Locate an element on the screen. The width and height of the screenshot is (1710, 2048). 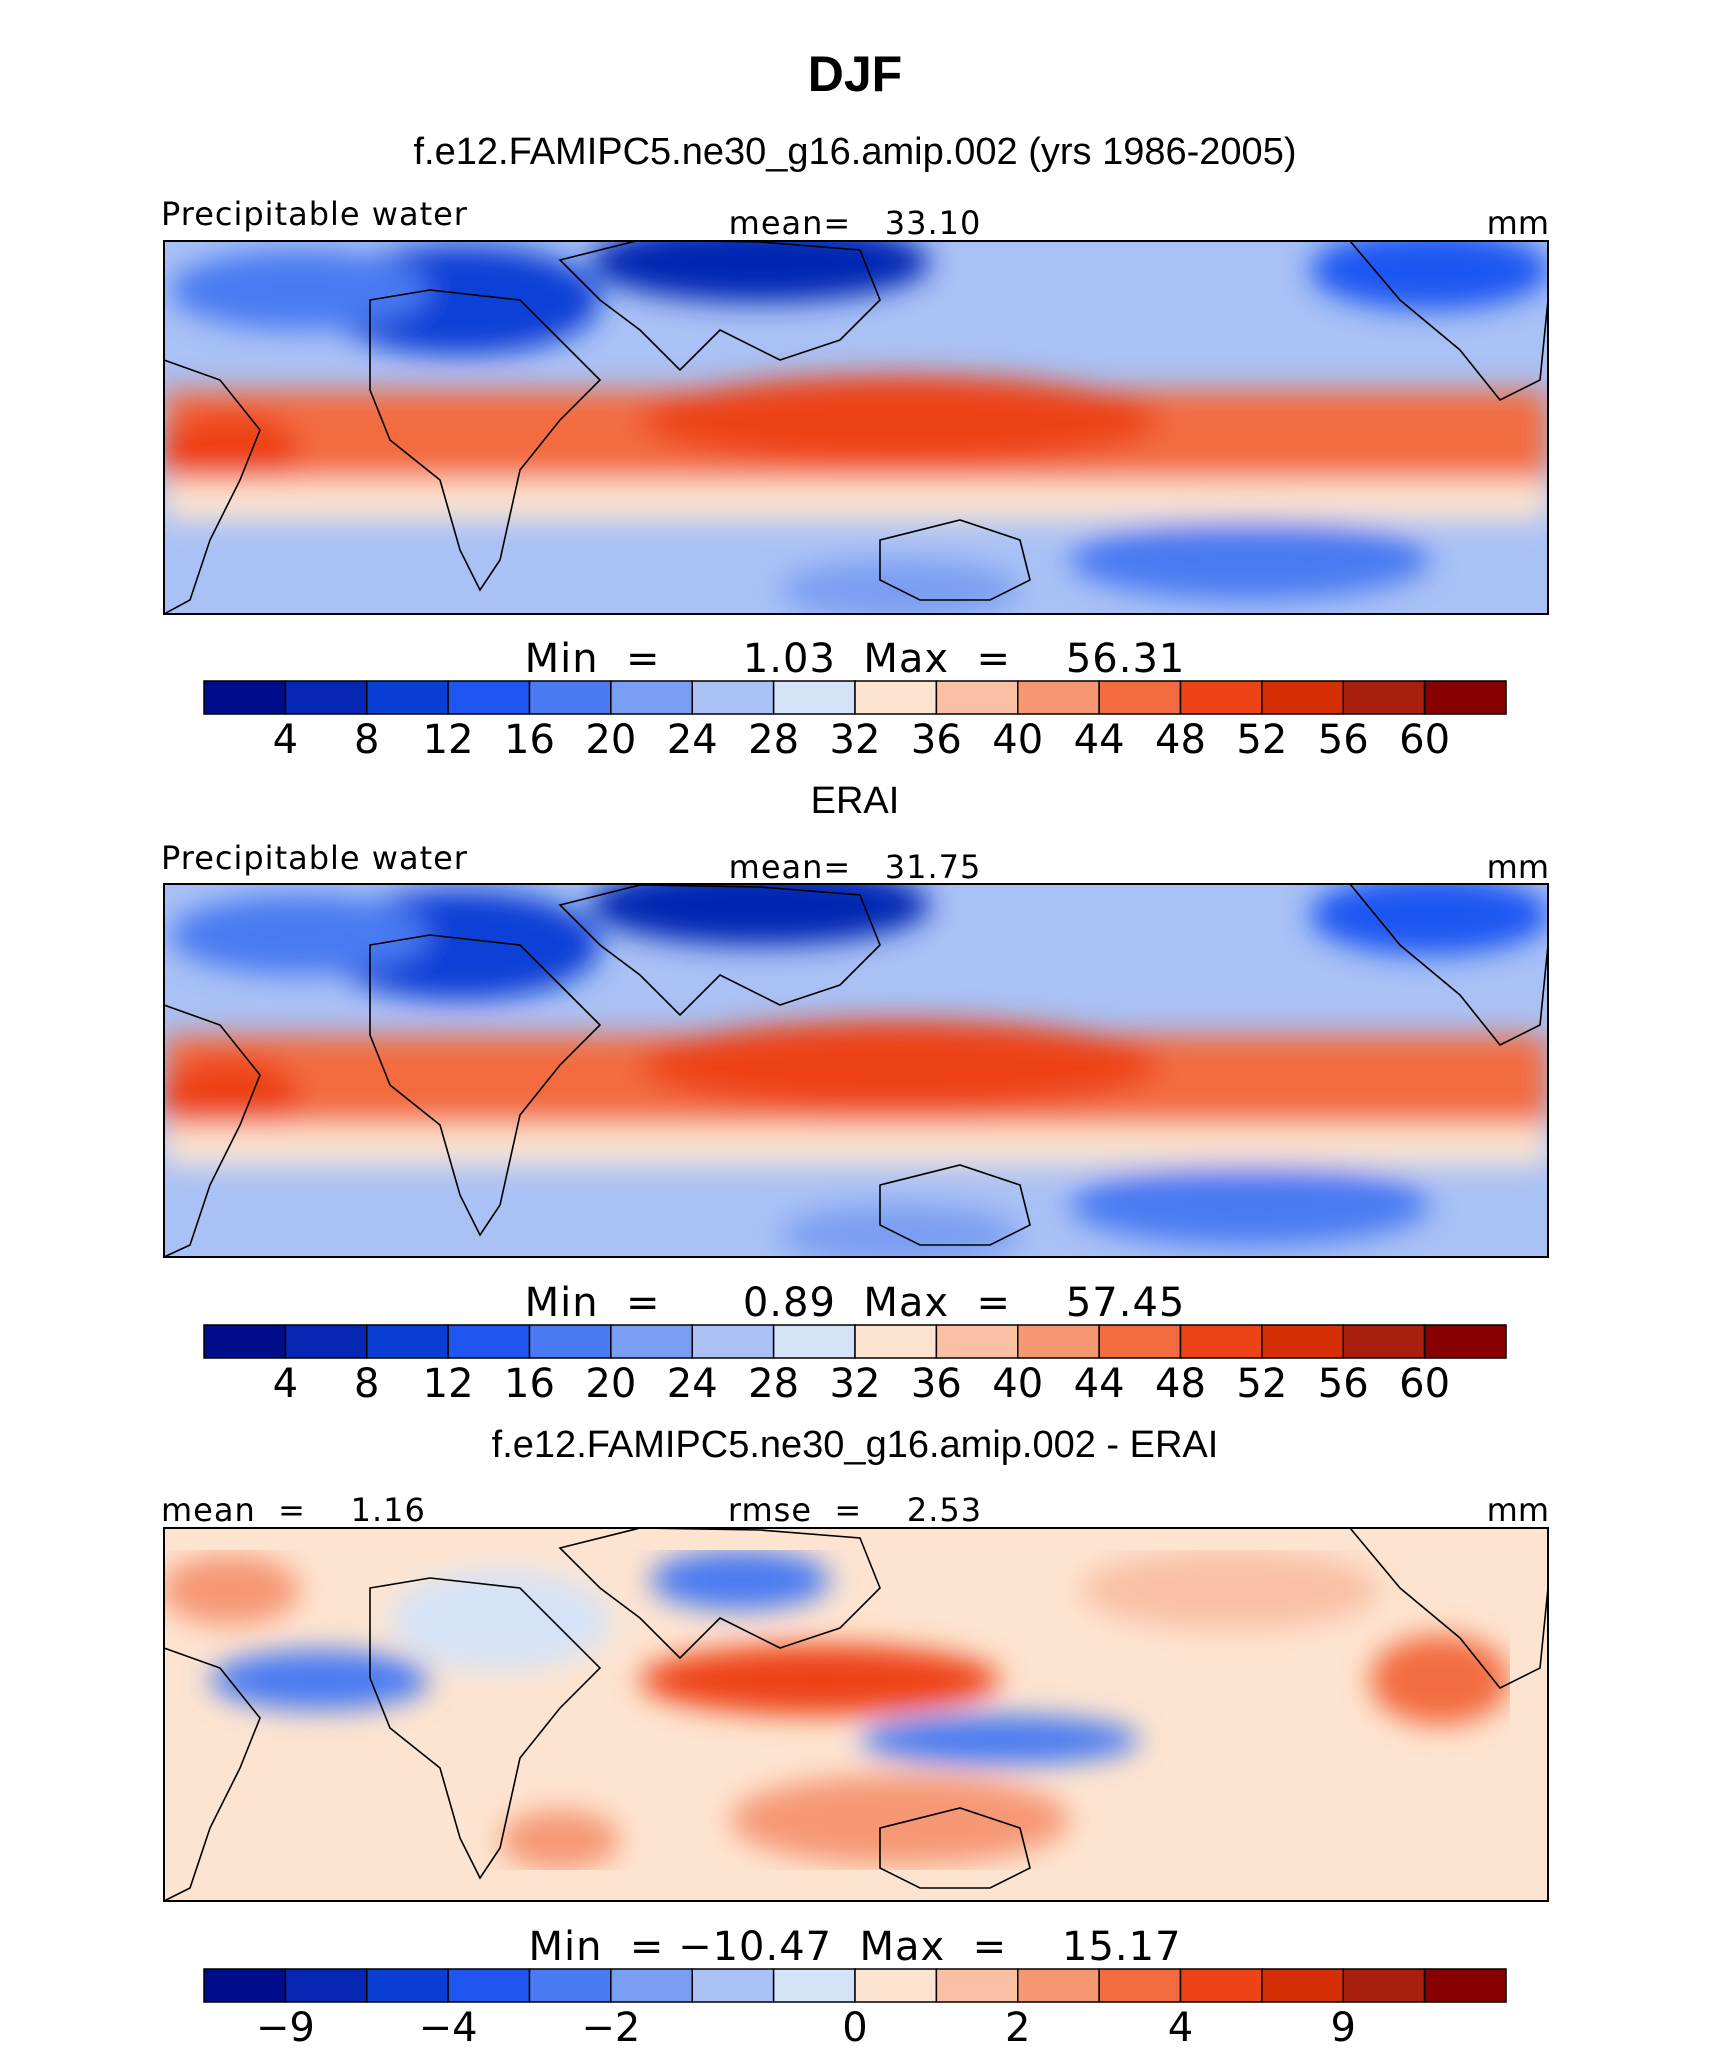
colorbar-ticks: −9 −4 −2 0 2 4 9 is located at coordinates (806, 2026).